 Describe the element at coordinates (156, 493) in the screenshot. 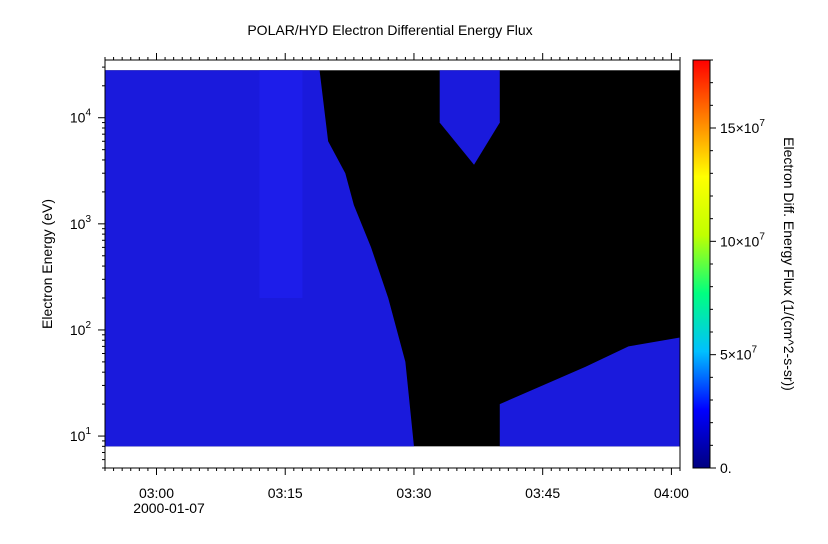

I see `x-tick-label: 03:00` at that location.